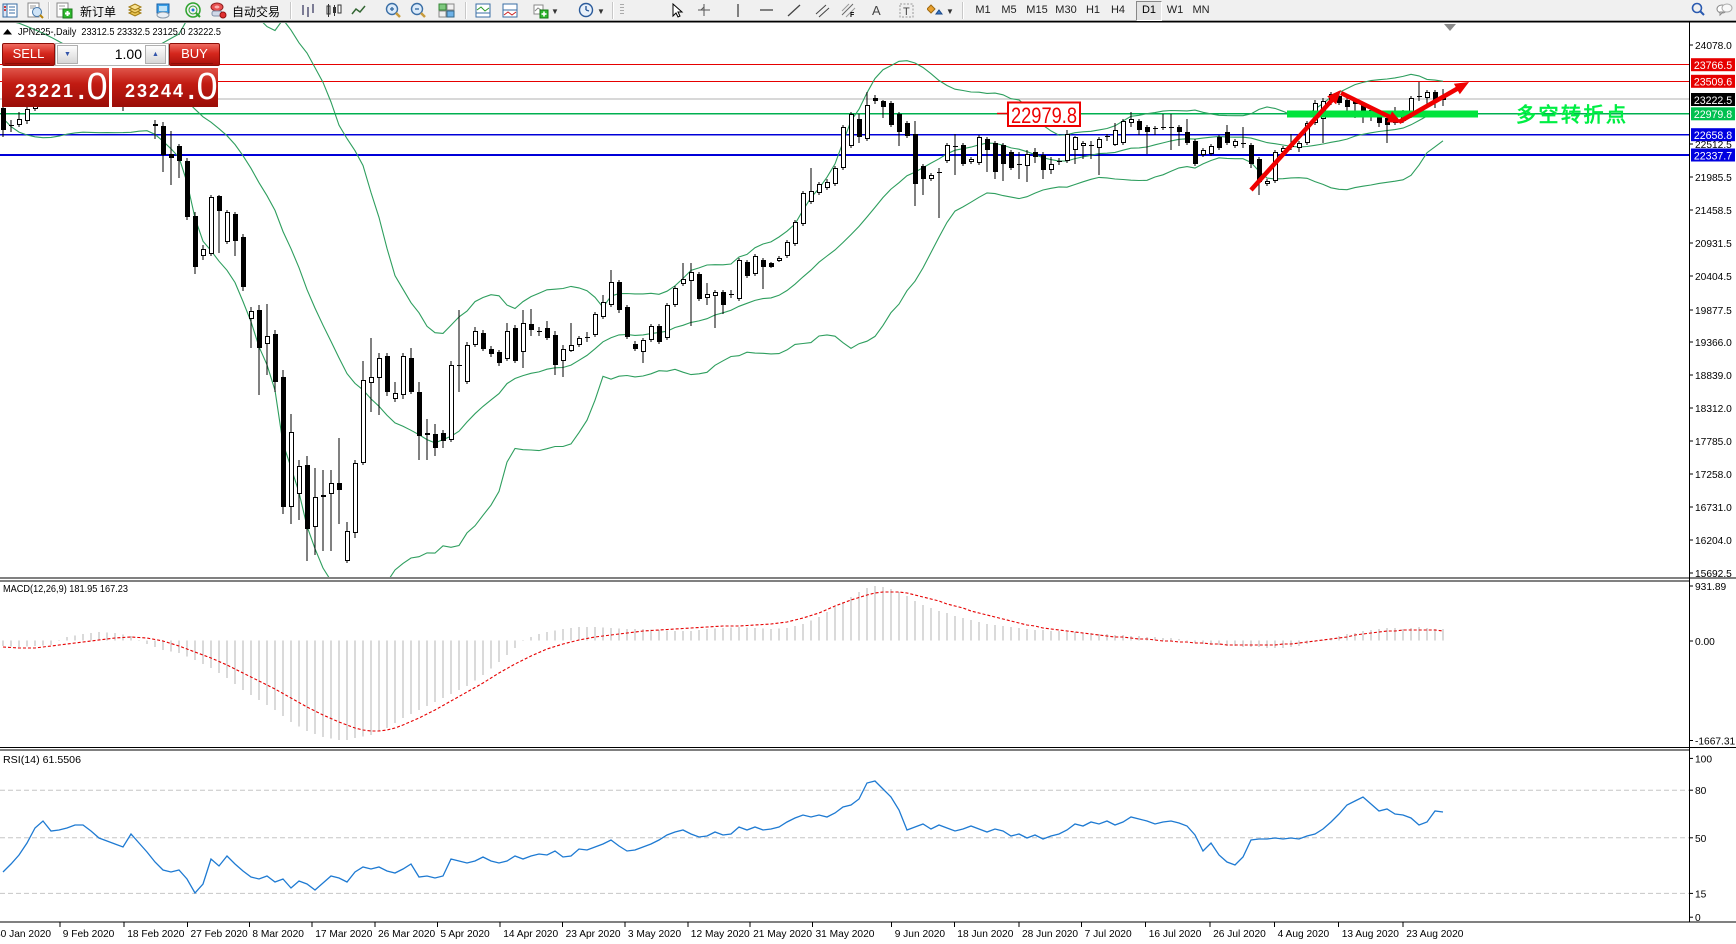 The height and width of the screenshot is (944, 1736). I want to click on svg-text: 28 Jun 2020, so click(1050, 934).